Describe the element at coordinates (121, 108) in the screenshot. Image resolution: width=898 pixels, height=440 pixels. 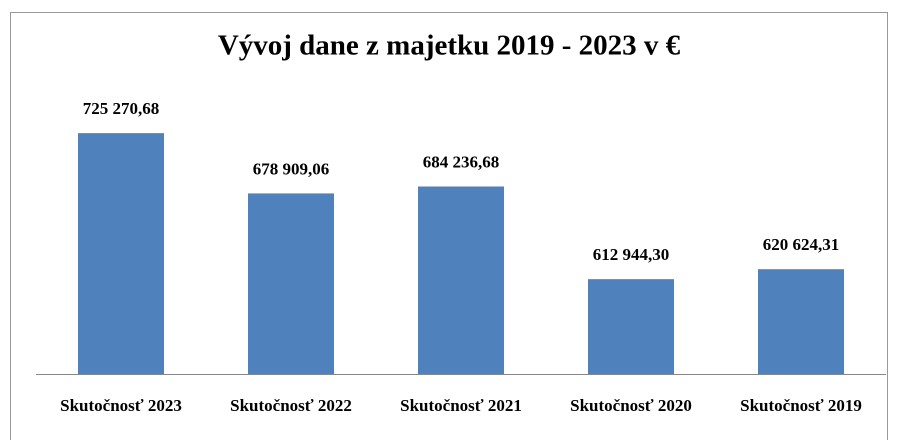
I see `data-label: 725 270,68` at that location.